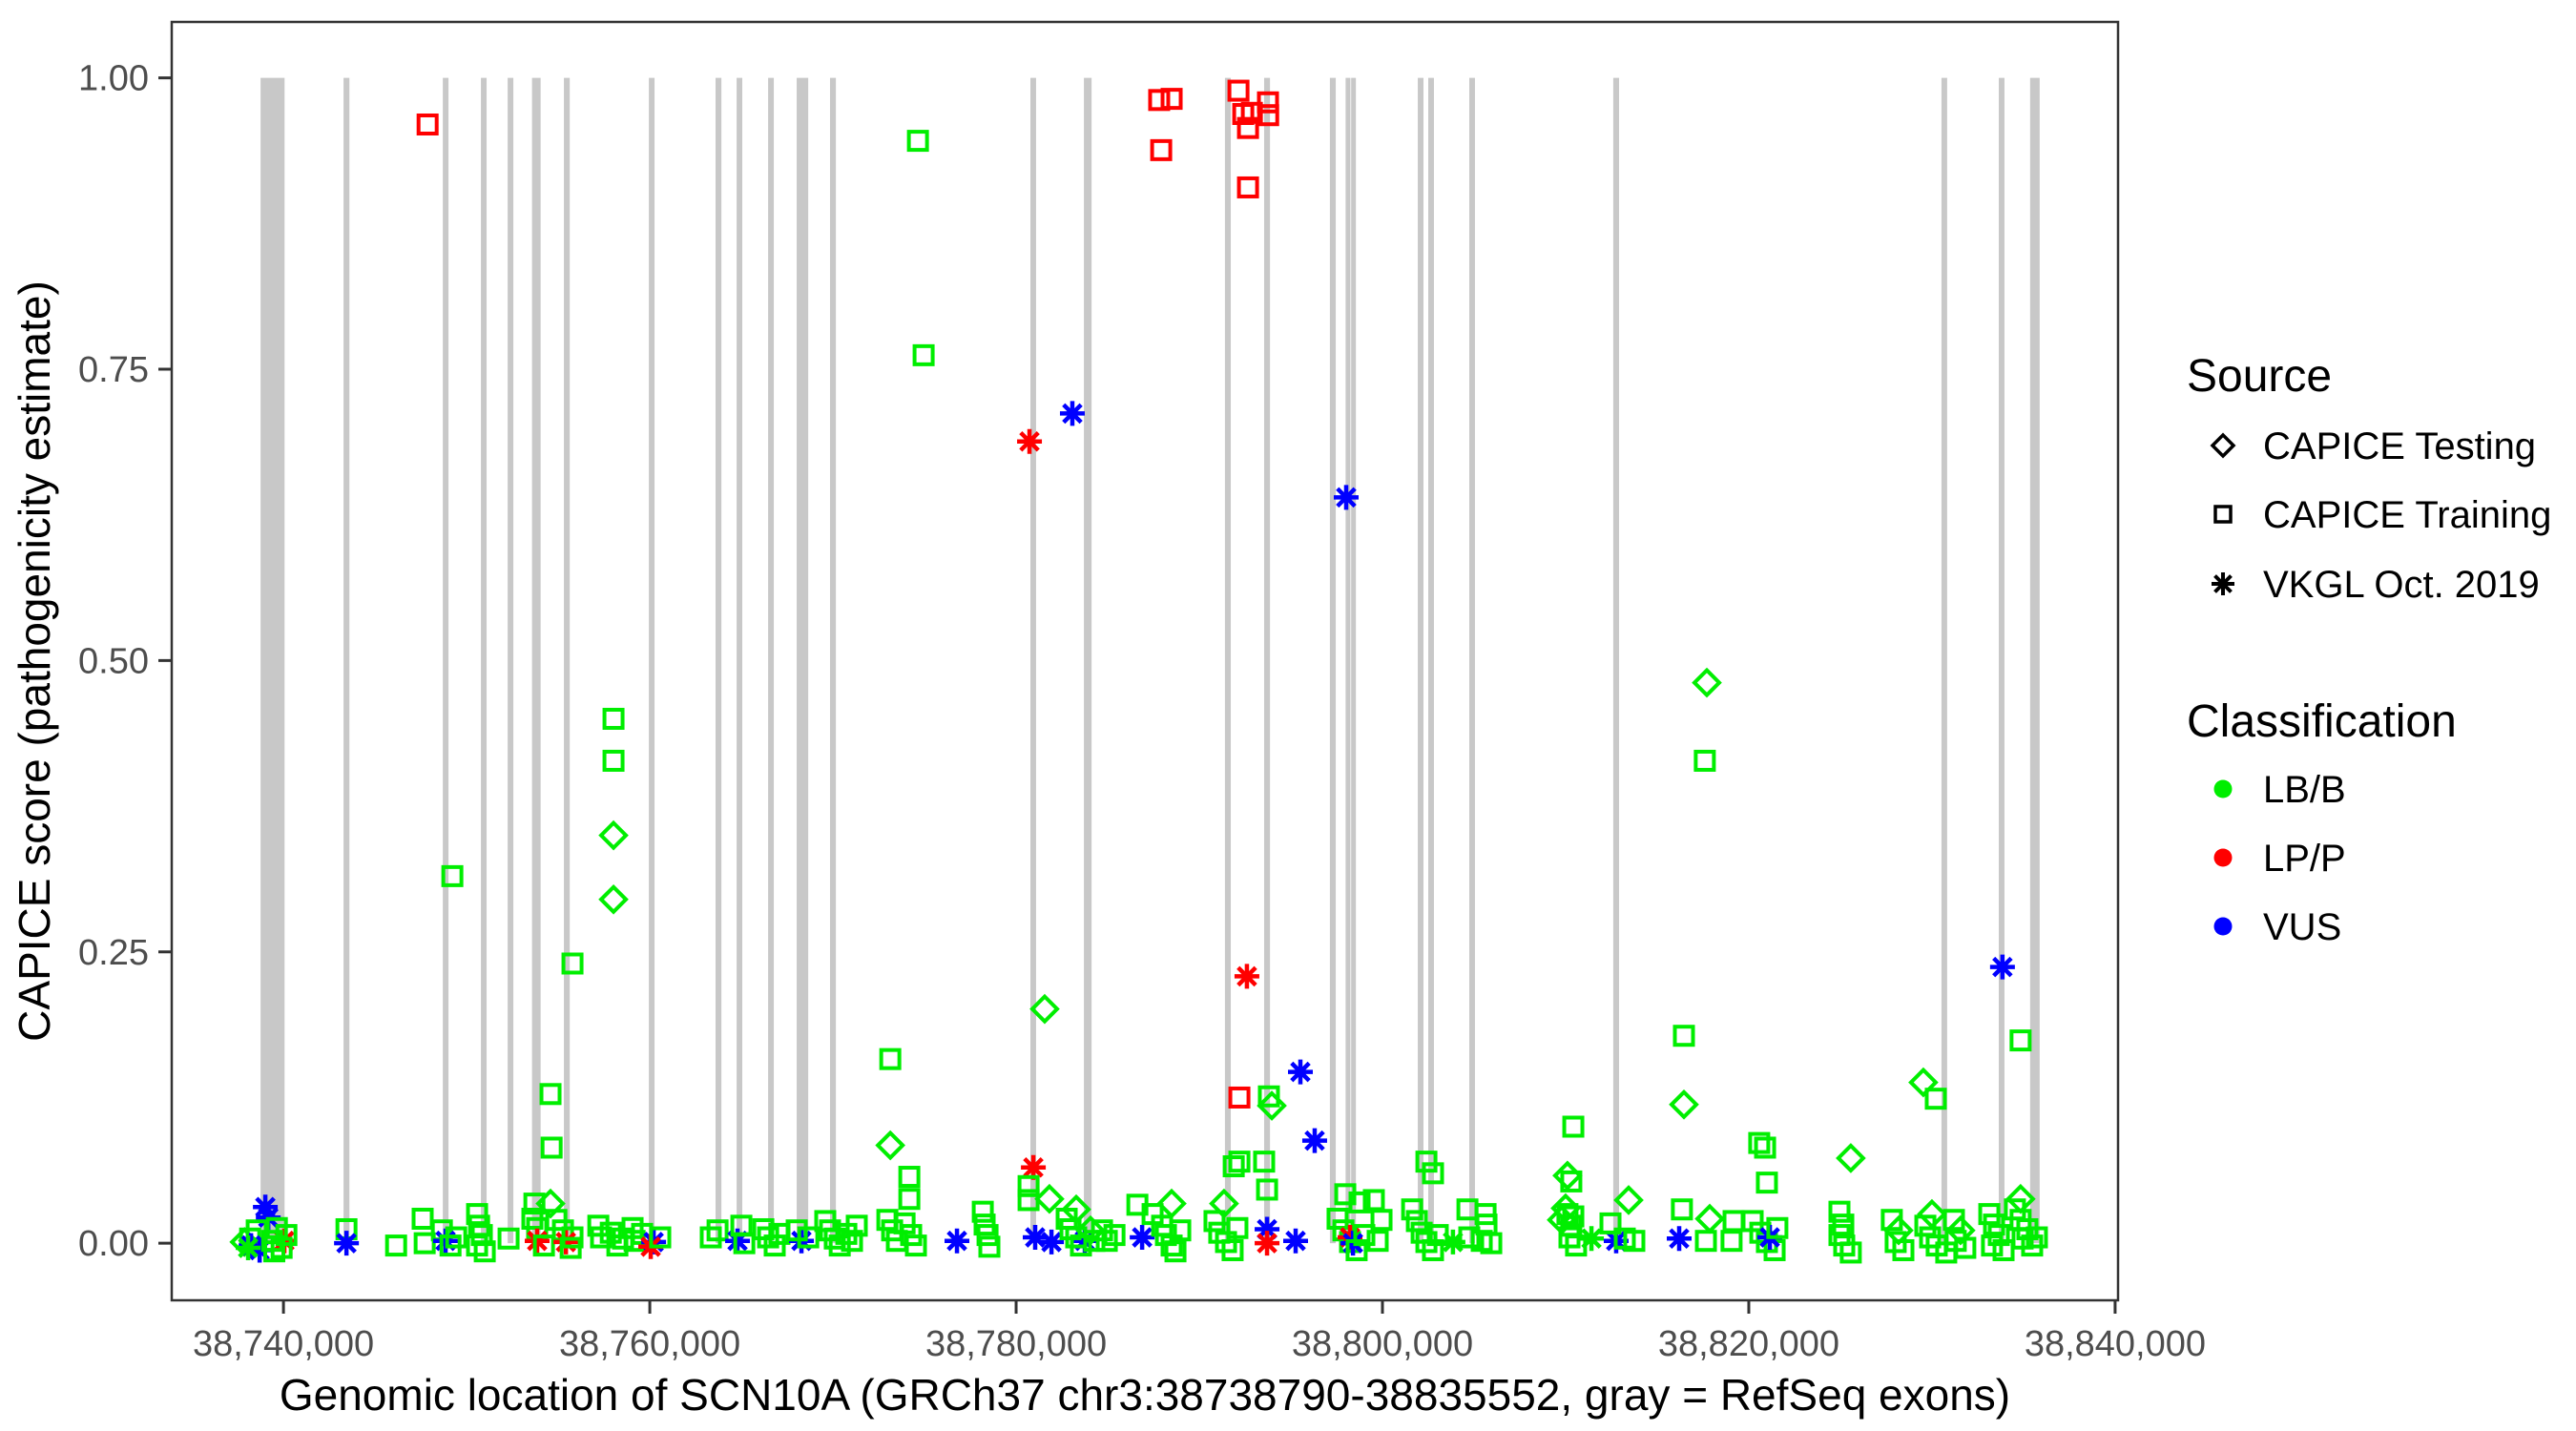  What do you see at coordinates (2407, 515) in the screenshot?
I see `legend-item-capice-training: CAPICE Training` at bounding box center [2407, 515].